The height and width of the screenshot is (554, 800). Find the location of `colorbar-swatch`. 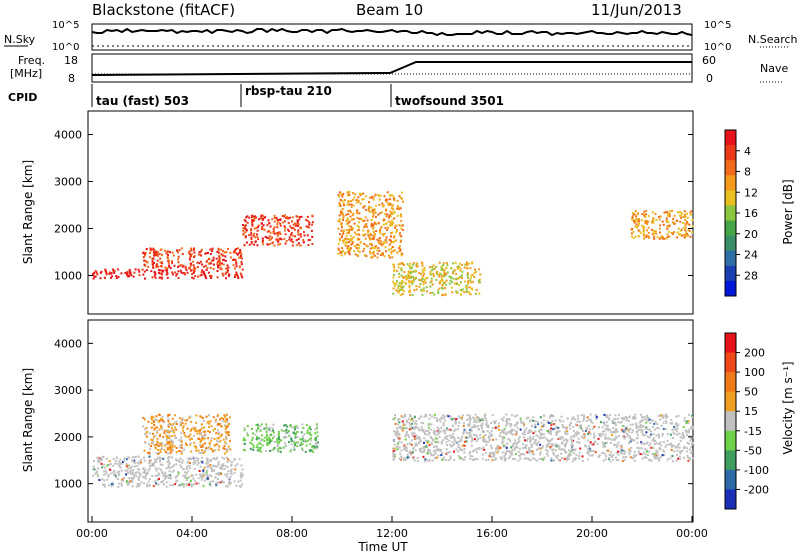

colorbar-swatch is located at coordinates (730, 153).